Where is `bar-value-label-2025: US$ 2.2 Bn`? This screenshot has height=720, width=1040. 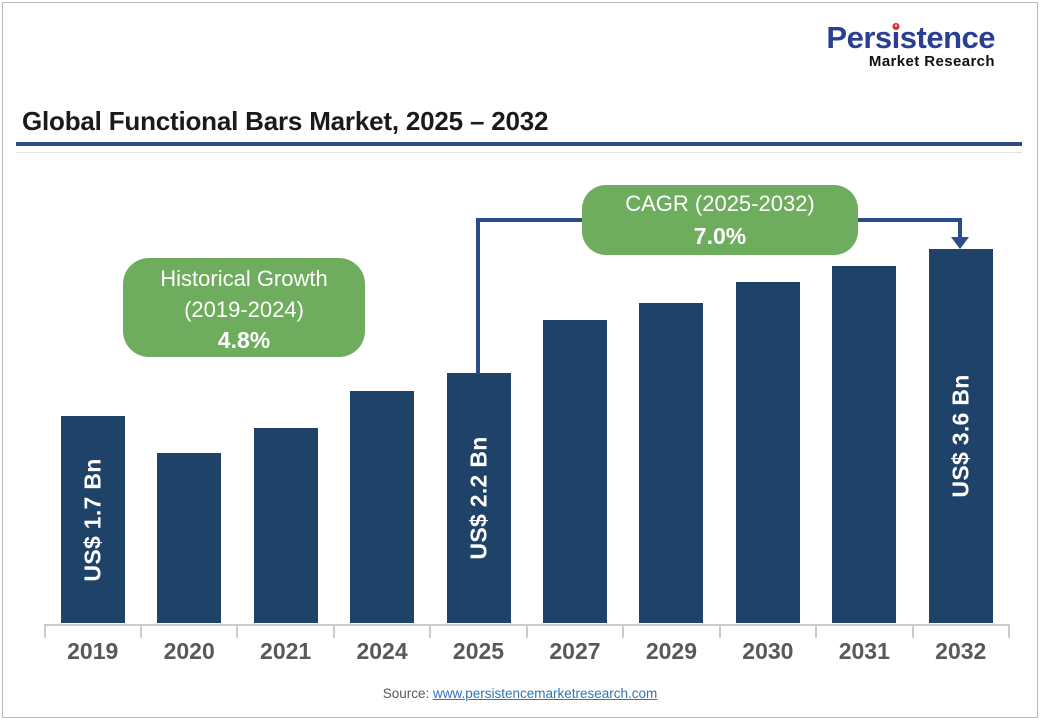 bar-value-label-2025: US$ 2.2 Bn is located at coordinates (478, 498).